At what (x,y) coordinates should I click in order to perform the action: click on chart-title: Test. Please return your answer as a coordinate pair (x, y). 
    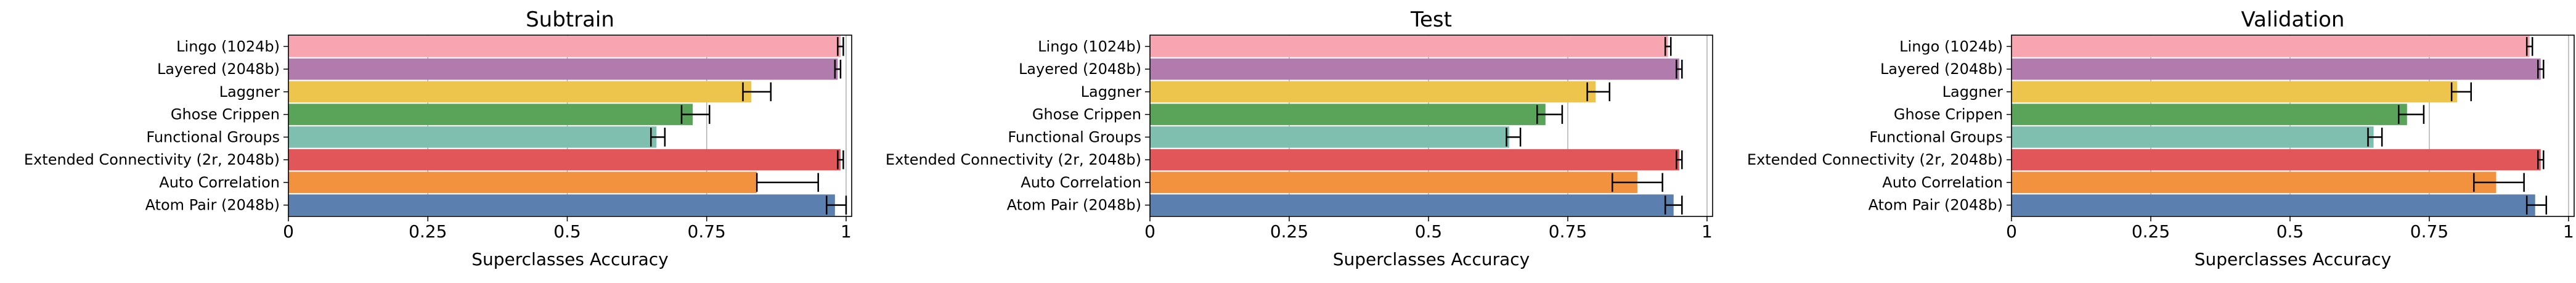
    Looking at the image, I should click on (1431, 19).